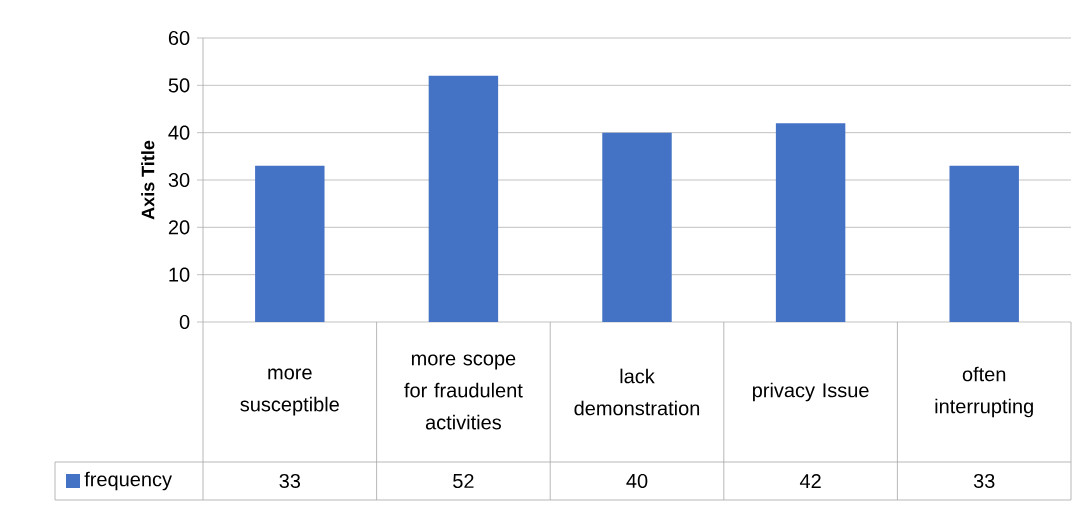 This screenshot has width=1091, height=513. I want to click on y-tick-label: 20, so click(179, 227).